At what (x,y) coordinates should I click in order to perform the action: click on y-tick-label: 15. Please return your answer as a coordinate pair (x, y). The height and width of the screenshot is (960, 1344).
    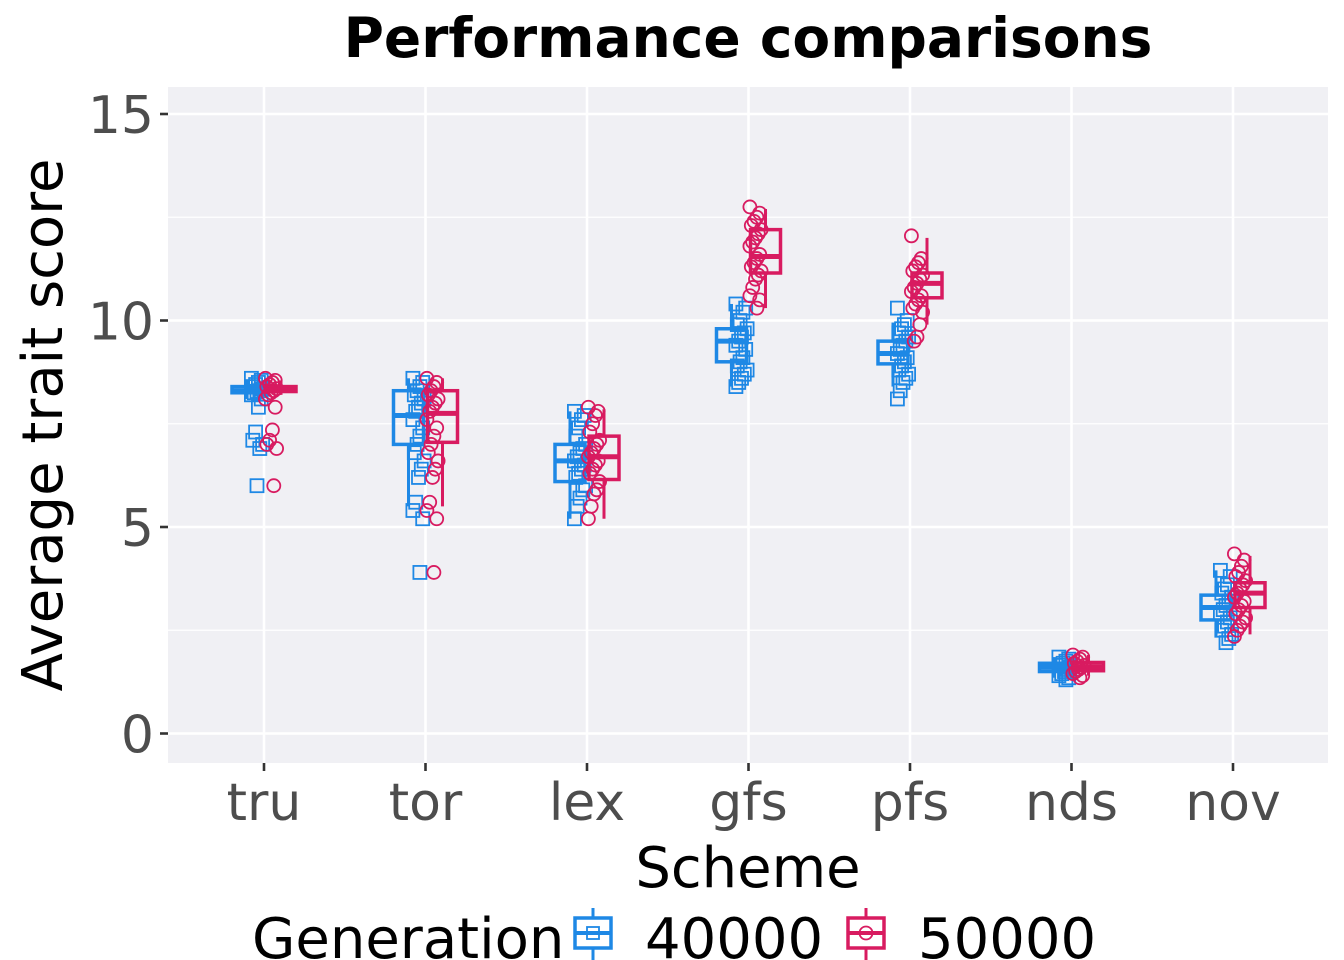
    Looking at the image, I should click on (121, 116).